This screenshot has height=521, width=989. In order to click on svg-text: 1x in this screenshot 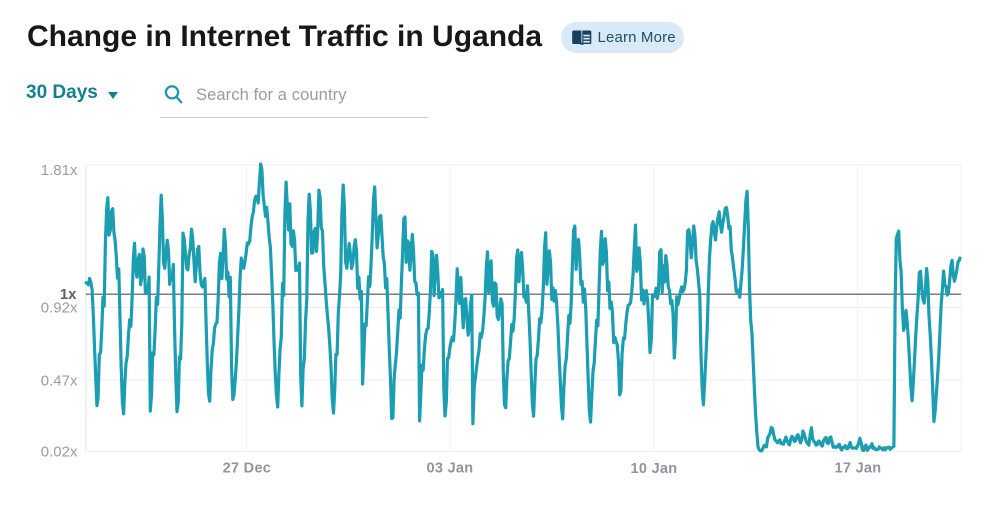, I will do `click(68, 294)`.